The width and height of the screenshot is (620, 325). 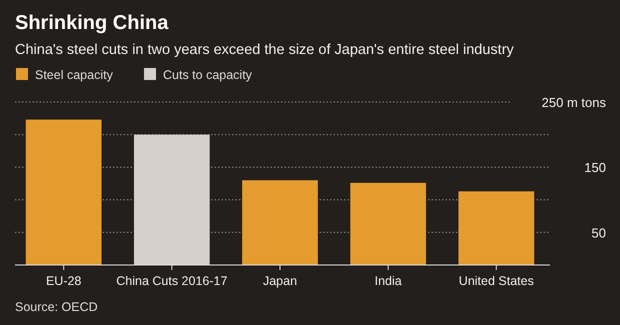 What do you see at coordinates (265, 50) in the screenshot?
I see `chart-subtitle: China's steel cuts in two years exceed the size of Japan's entire steel industry` at bounding box center [265, 50].